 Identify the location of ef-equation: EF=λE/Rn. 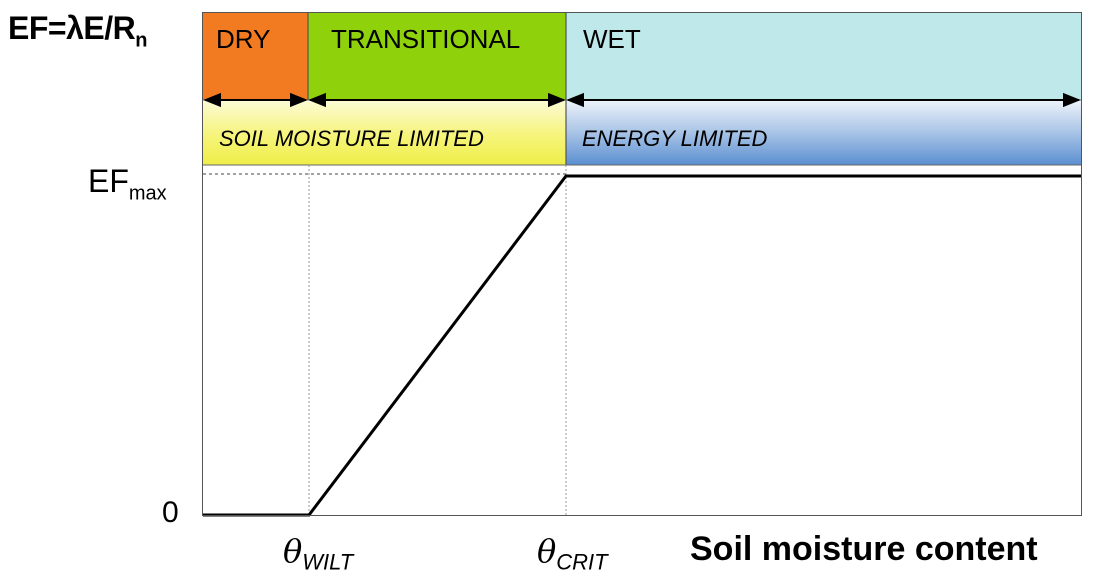
(77, 31).